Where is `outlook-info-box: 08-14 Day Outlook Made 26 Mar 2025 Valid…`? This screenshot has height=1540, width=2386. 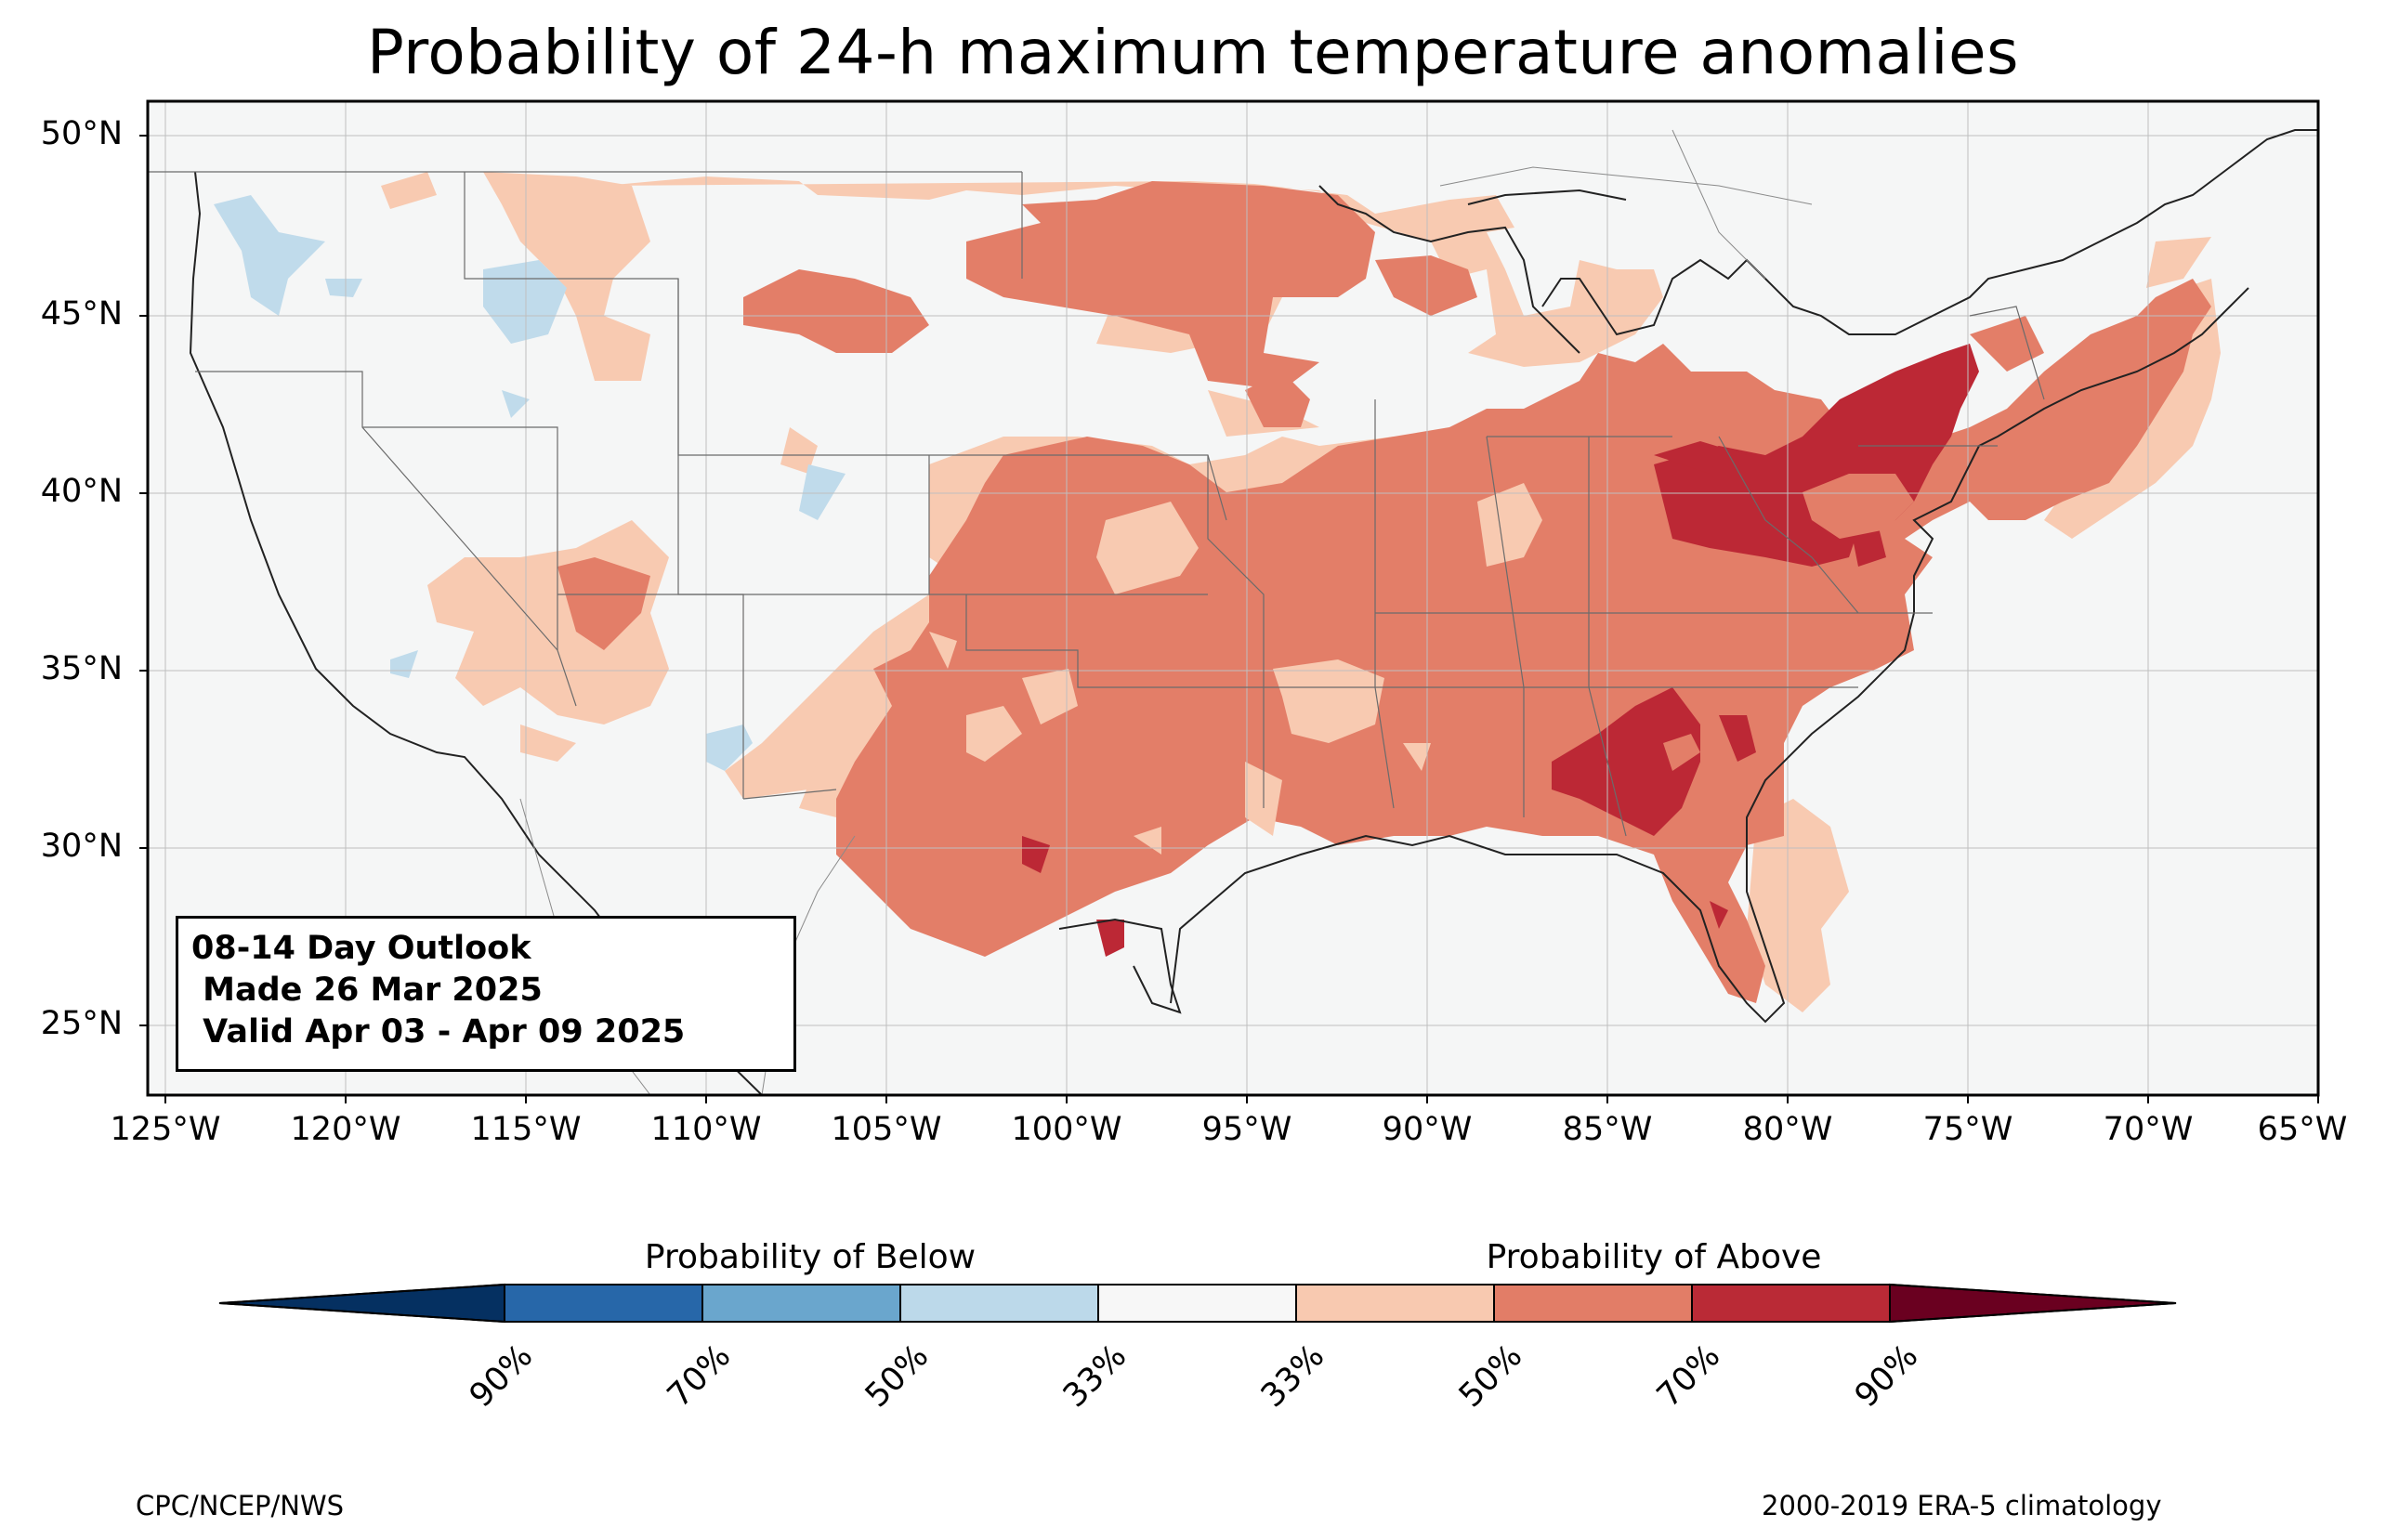 outlook-info-box: 08-14 Day Outlook Made 26 Mar 2025 Valid… is located at coordinates (486, 994).